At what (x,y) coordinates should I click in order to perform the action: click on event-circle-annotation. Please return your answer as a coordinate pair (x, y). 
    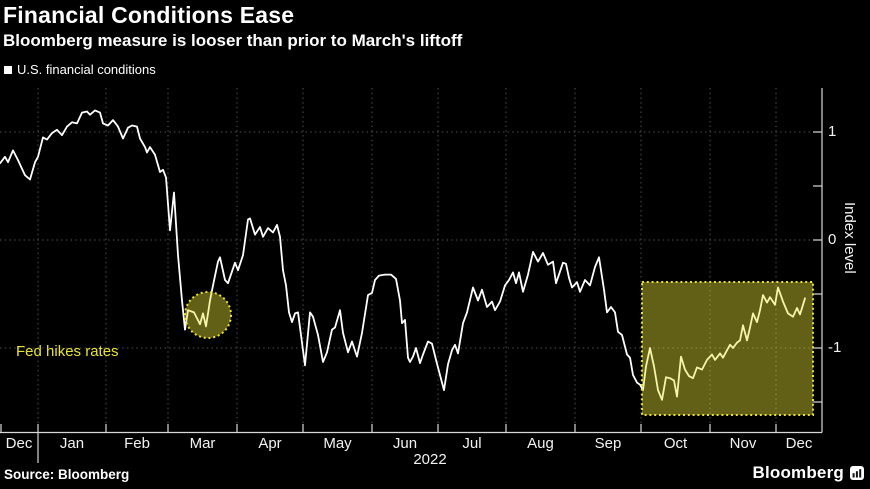
    Looking at the image, I should click on (208, 315).